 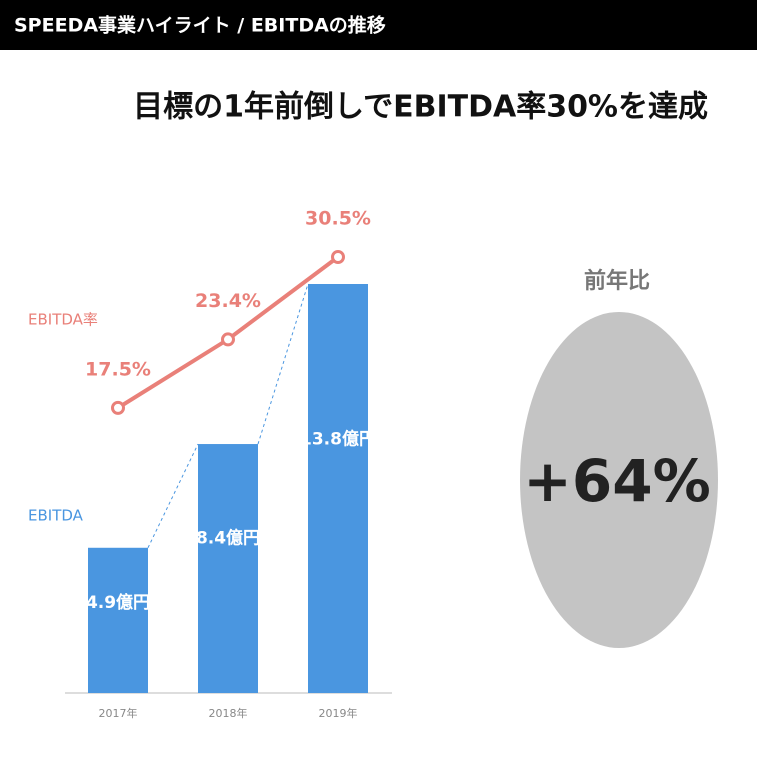 What do you see at coordinates (338, 713) in the screenshot?
I see `x-tick-label: 2019年` at bounding box center [338, 713].